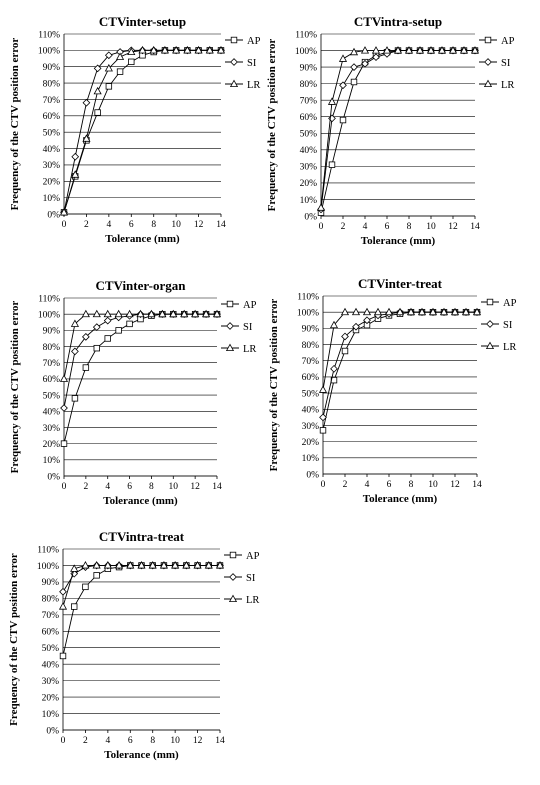 Image resolution: width=540 pixels, height=785 pixels. Describe the element at coordinates (52, 380) in the screenshot. I see `y-tick-label: 60%` at that location.